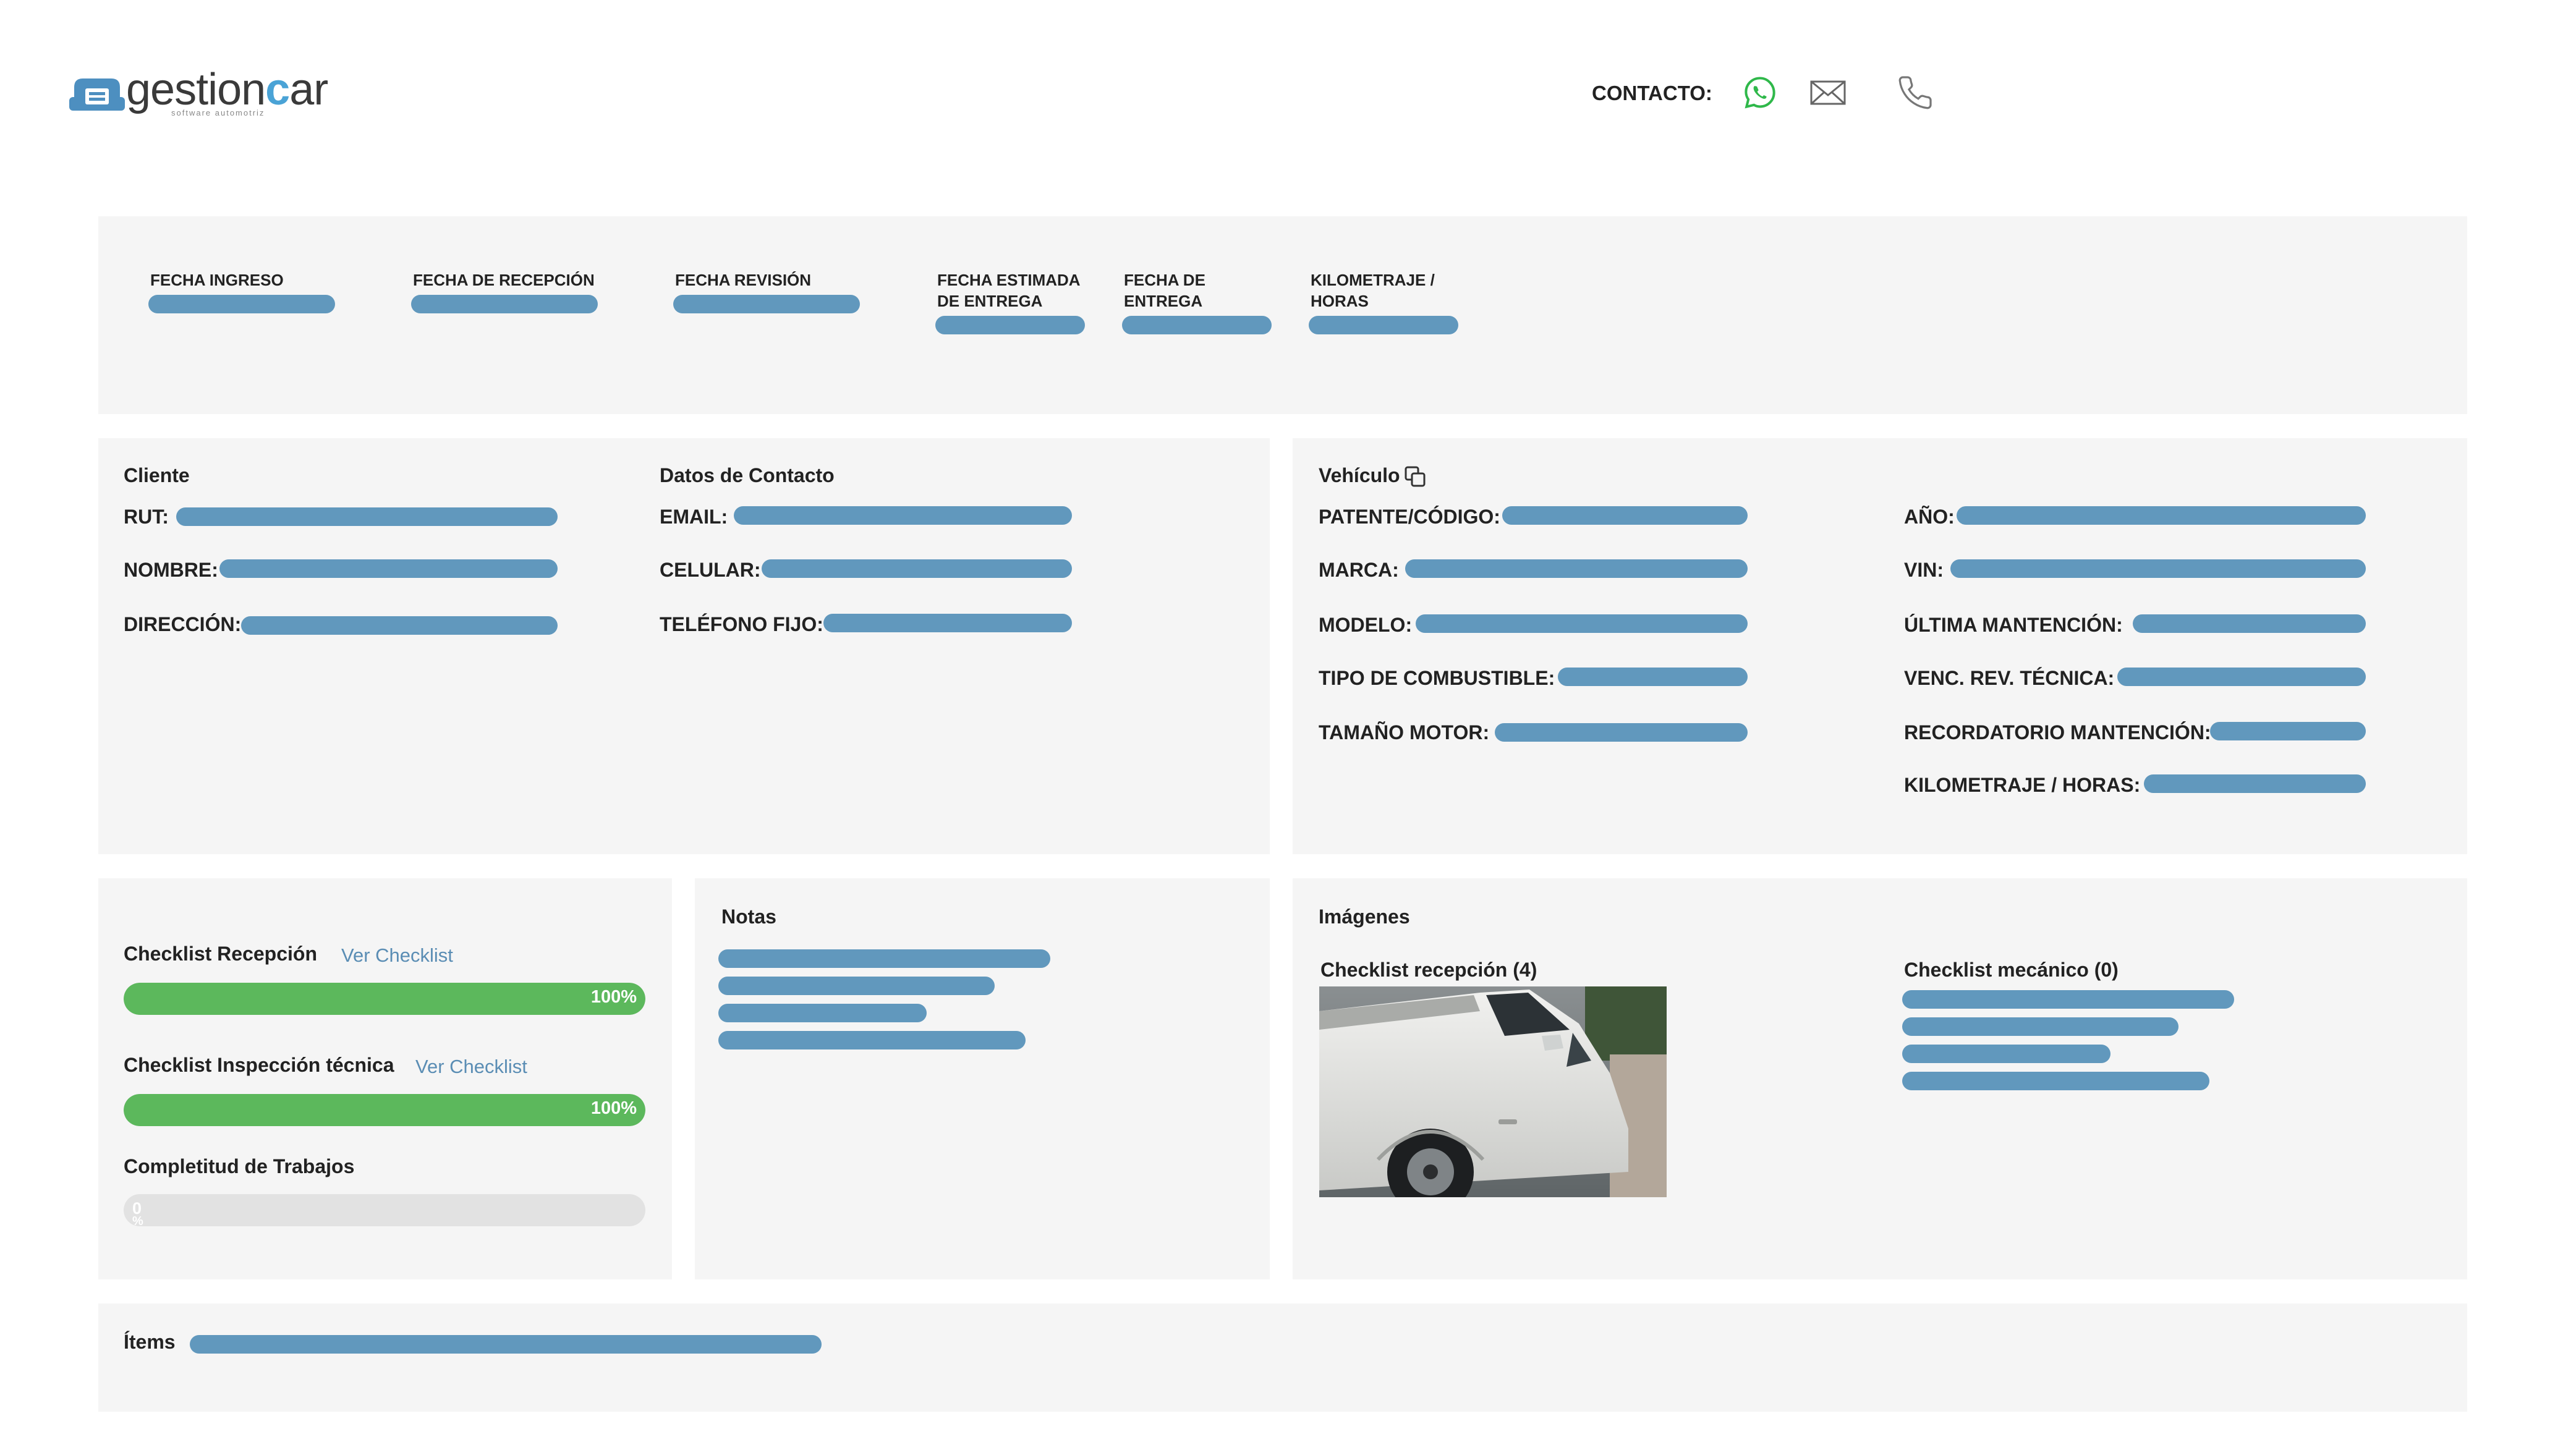 The height and width of the screenshot is (1450, 2576). What do you see at coordinates (613, 997) in the screenshot?
I see `checklist-recepcion-progress-text: 100%` at bounding box center [613, 997].